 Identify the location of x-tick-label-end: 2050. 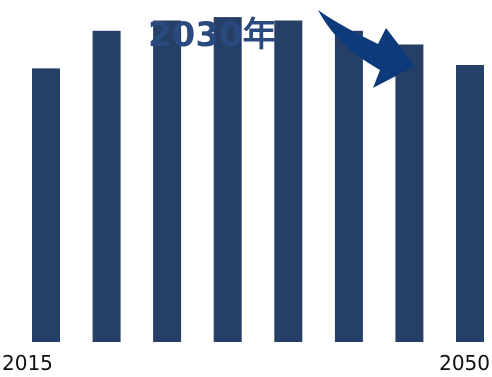
(464, 363).